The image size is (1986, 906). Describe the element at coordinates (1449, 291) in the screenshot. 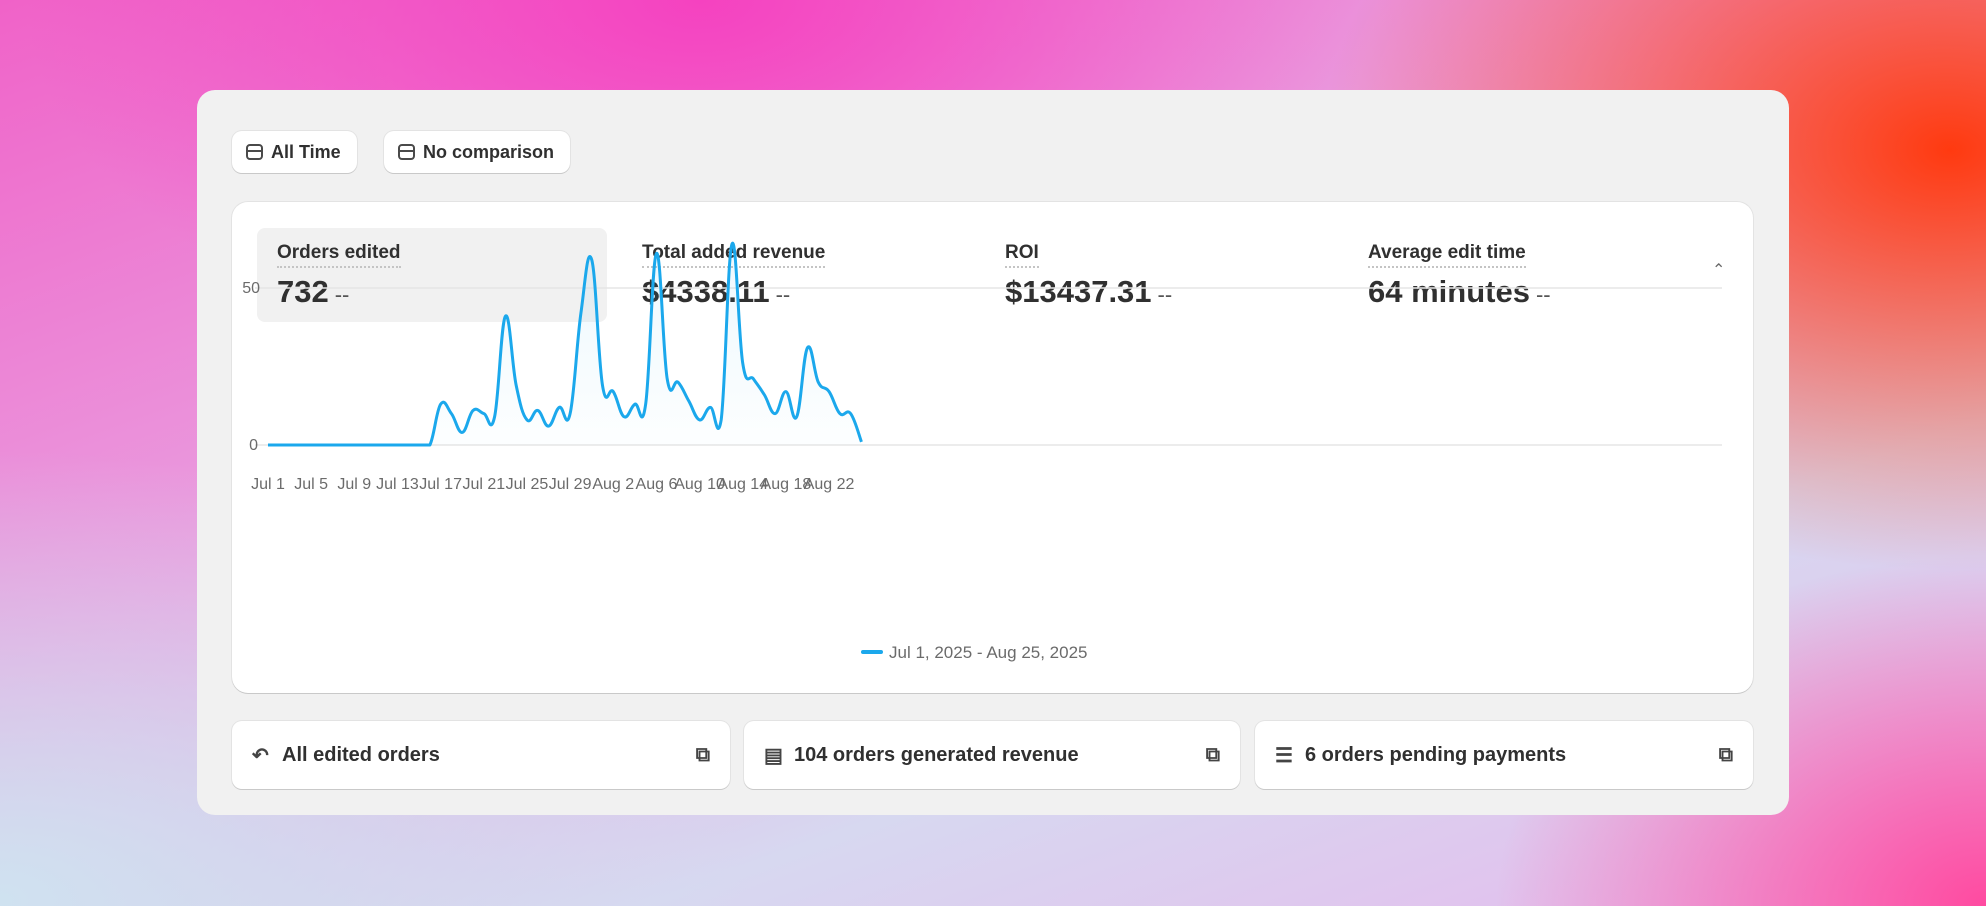

I see `metric-value: 64 minutes` at that location.